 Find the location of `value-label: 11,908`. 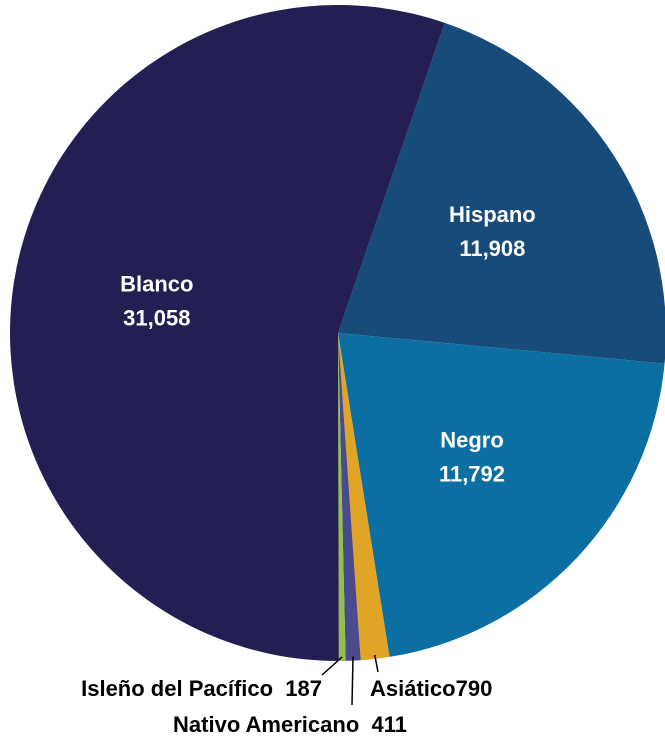

value-label: 11,908 is located at coordinates (492, 248).